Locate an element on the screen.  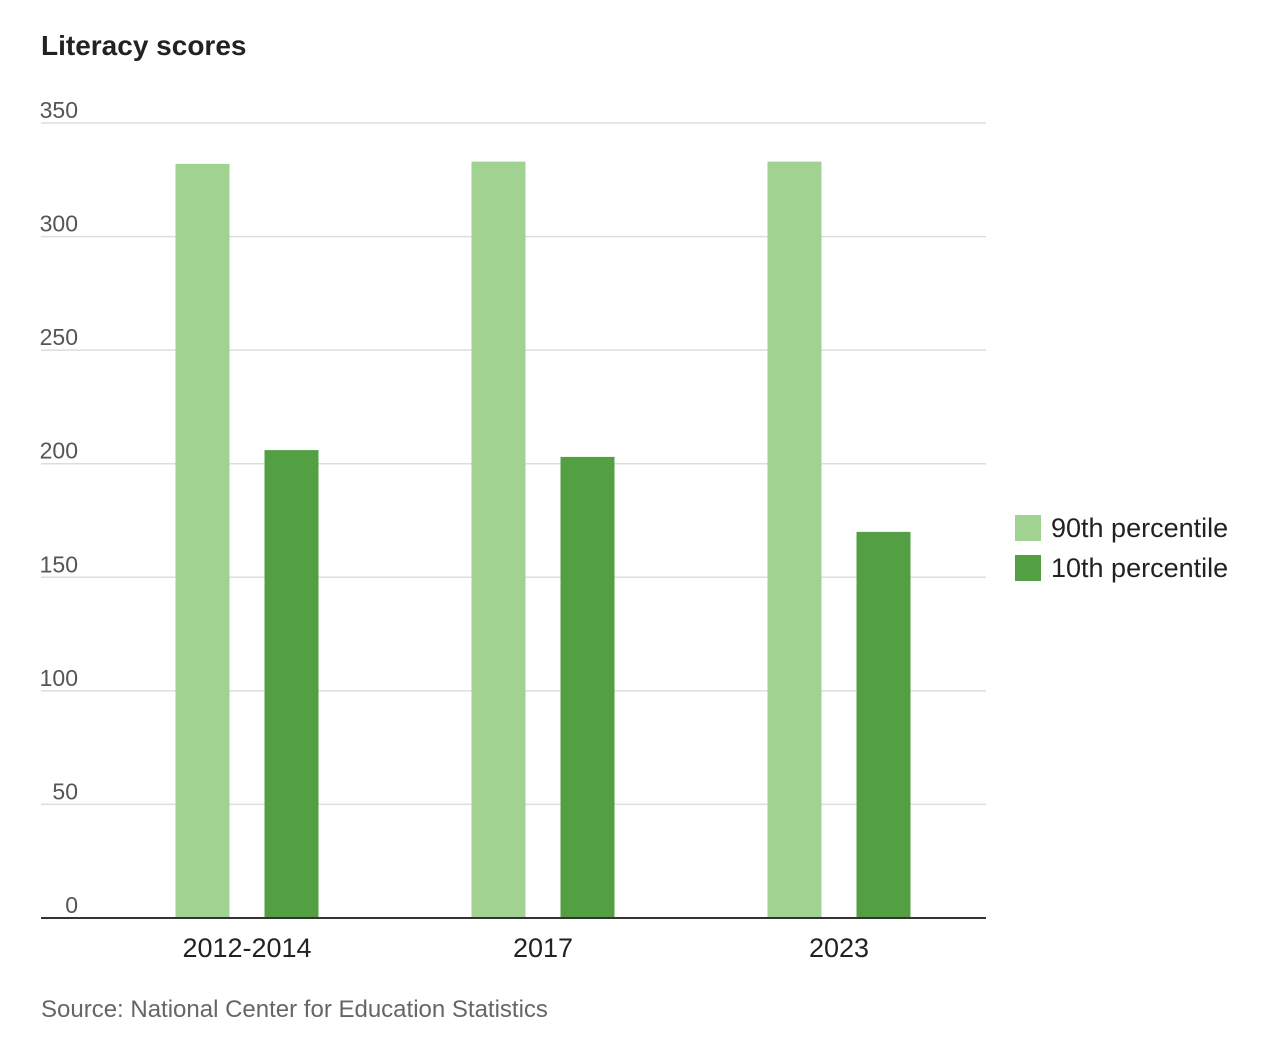
legend-item-10th: 10th percentile is located at coordinates (1140, 568).